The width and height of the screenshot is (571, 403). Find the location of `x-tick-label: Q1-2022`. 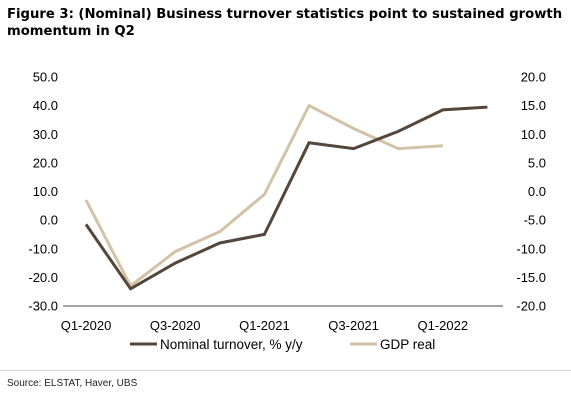

x-tick-label: Q1-2022 is located at coordinates (443, 325).